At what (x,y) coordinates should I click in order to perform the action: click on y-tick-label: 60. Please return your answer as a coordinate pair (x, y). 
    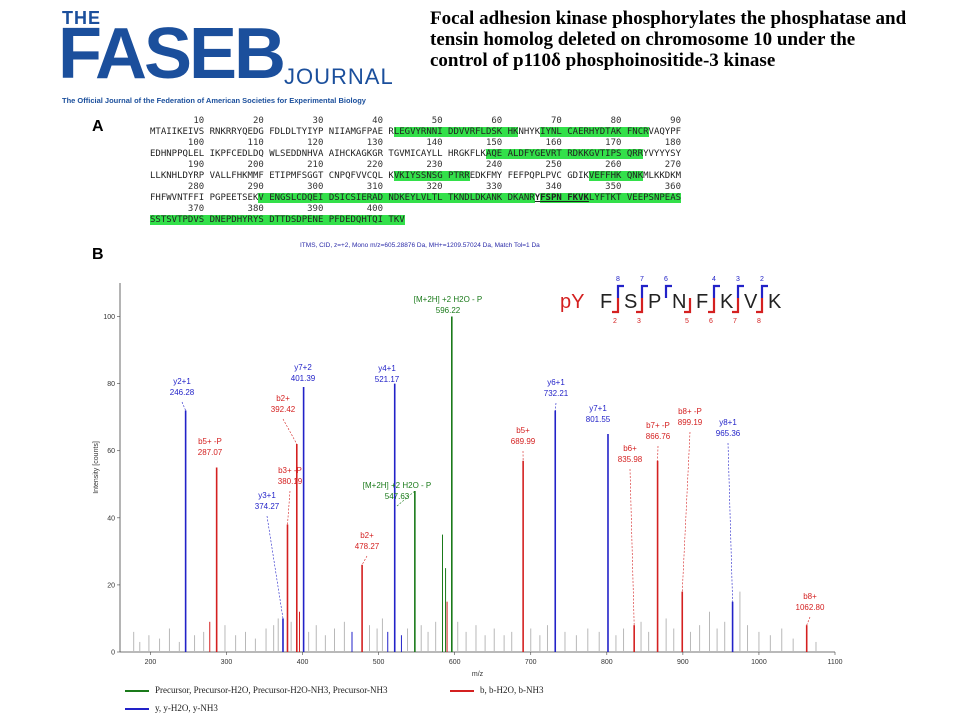
    Looking at the image, I should click on (111, 451).